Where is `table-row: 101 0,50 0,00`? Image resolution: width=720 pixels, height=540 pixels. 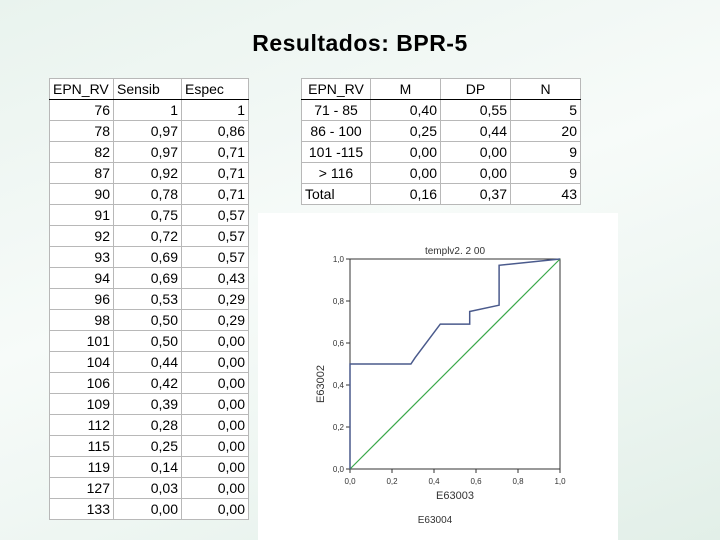 table-row: 101 0,50 0,00 is located at coordinates (149, 341).